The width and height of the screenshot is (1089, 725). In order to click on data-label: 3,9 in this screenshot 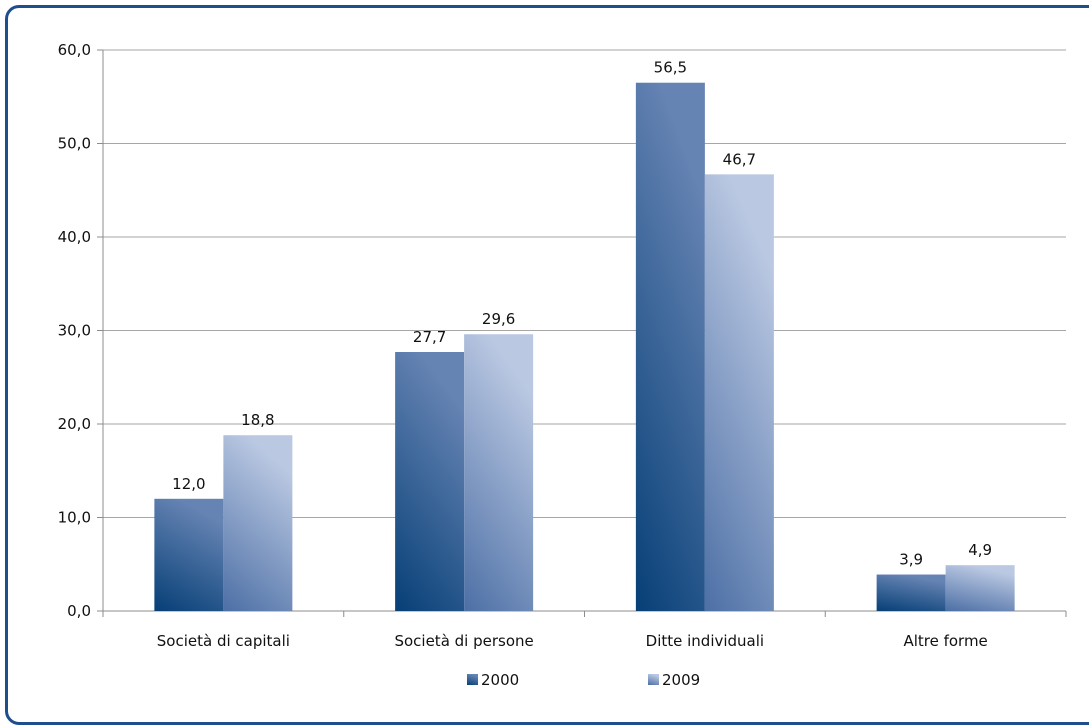, I will do `click(911, 560)`.